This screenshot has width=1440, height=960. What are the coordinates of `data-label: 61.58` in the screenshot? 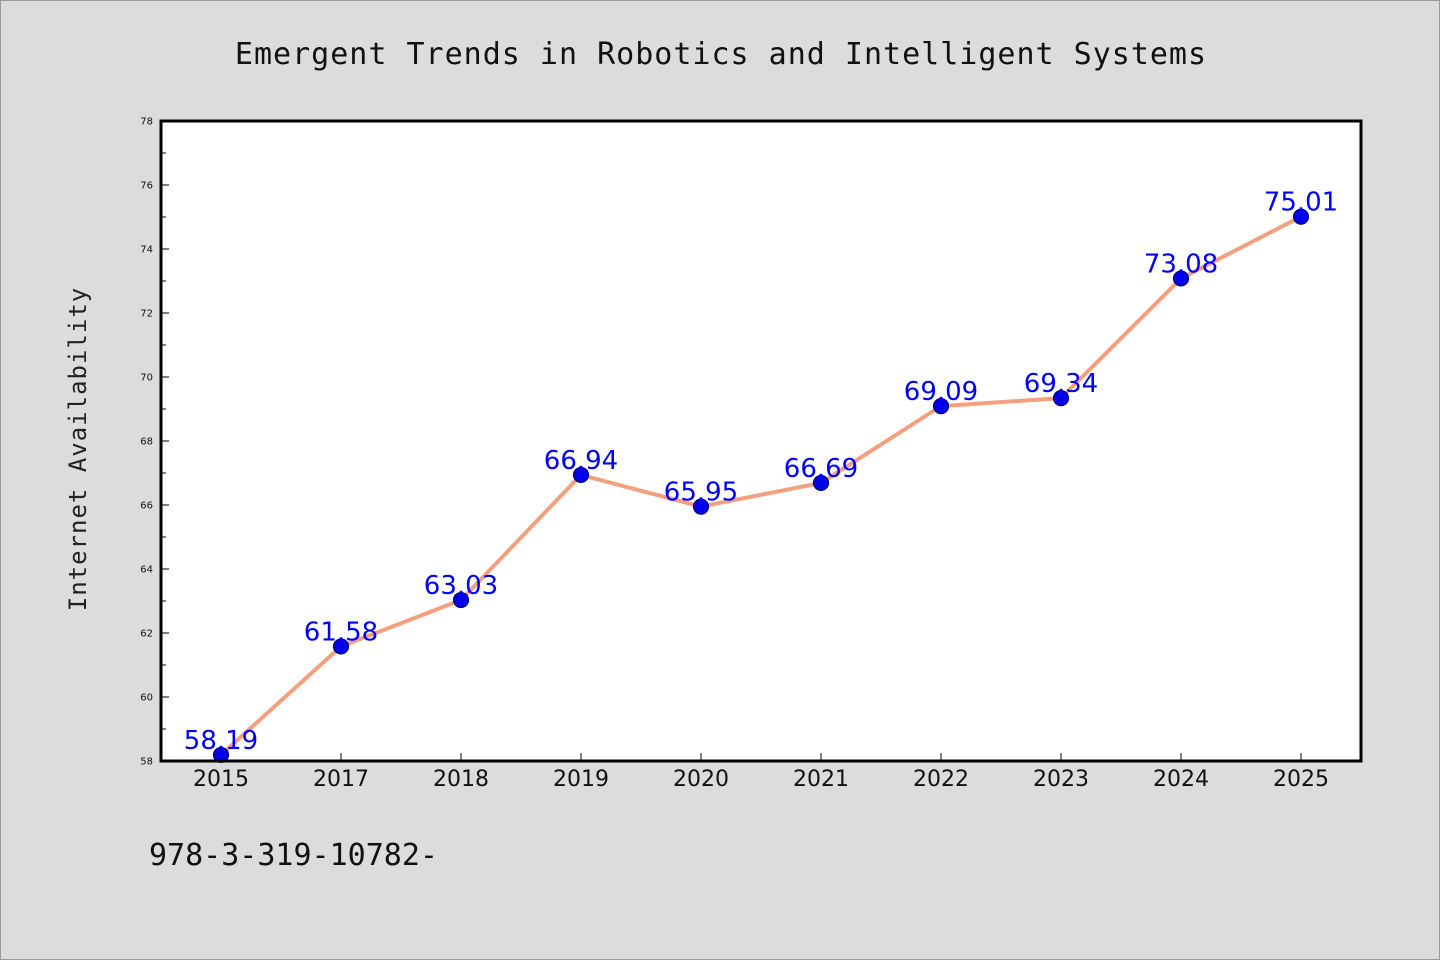 It's located at (341, 632).